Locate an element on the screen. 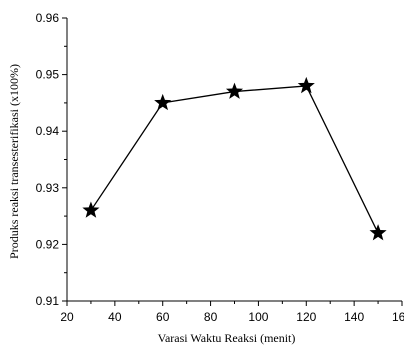 This screenshot has width=404, height=351. y-axis-title: Produks reaksi transesterifikasi (x100%) is located at coordinates (14, 161).